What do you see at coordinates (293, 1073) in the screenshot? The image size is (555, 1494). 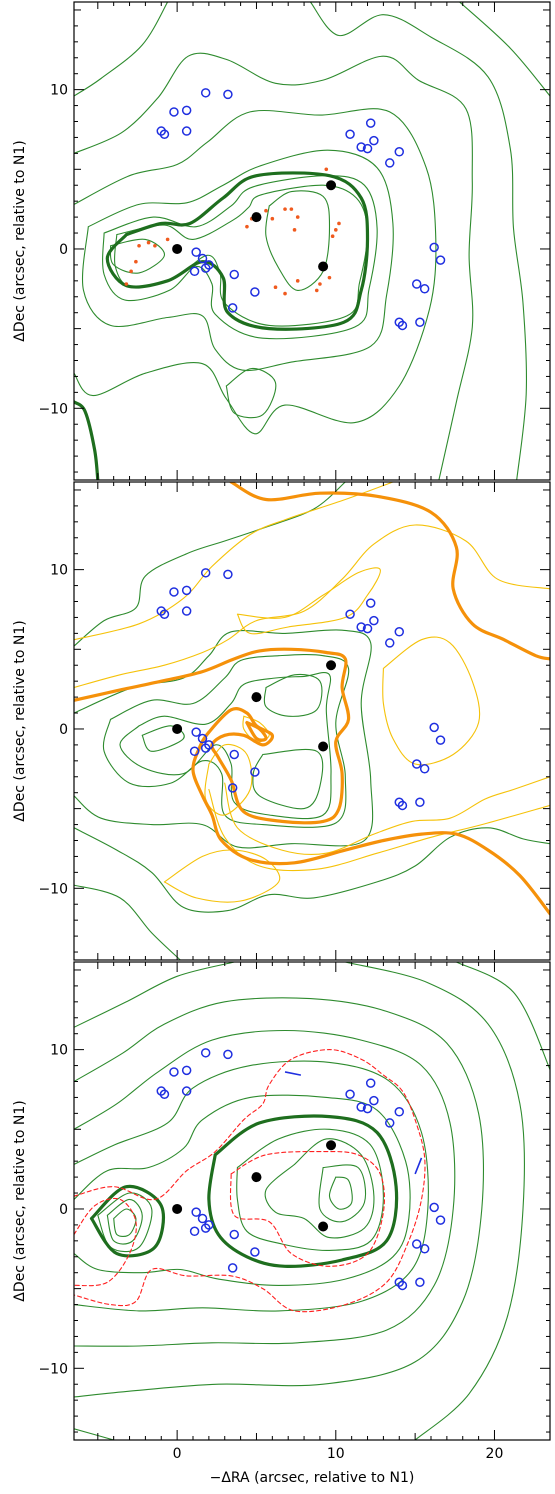 I see `polarization-vector` at bounding box center [293, 1073].